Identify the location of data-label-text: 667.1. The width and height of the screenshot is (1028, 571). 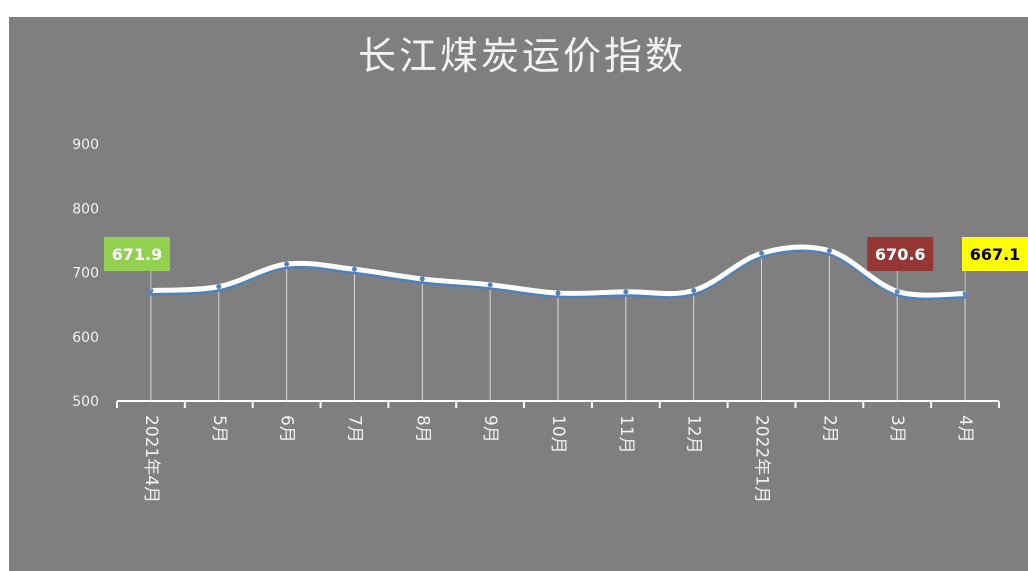
(995, 254).